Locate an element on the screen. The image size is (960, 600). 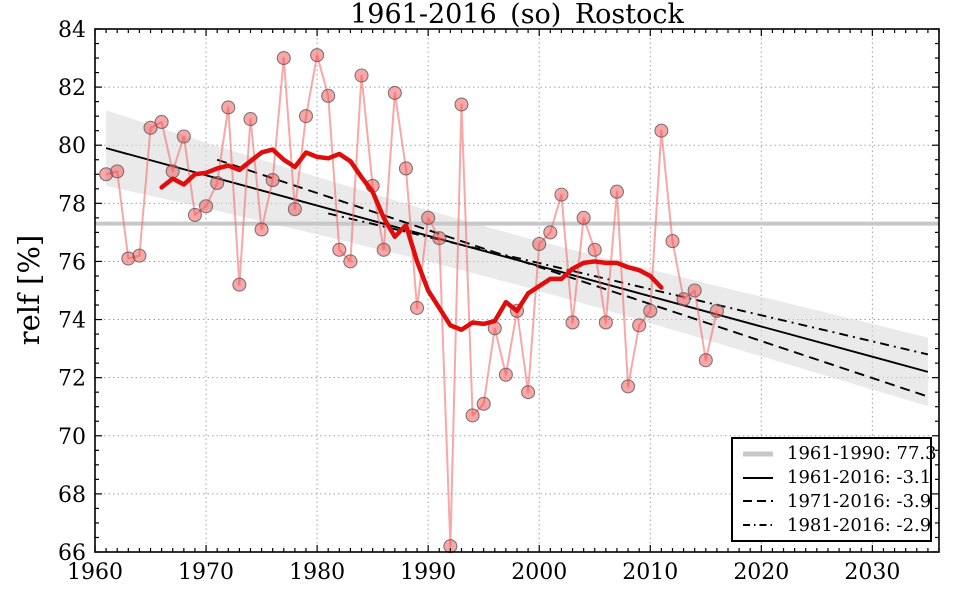
legend-entry-trend-1981: 1981-2016: -2.9 is located at coordinates (837, 525).